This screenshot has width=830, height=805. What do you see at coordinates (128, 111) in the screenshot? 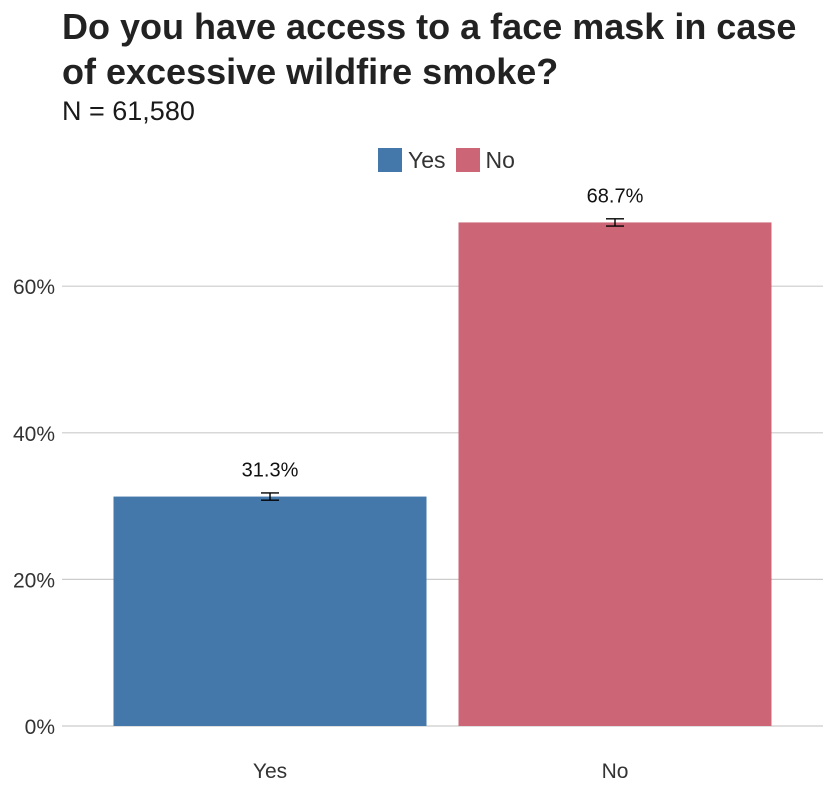
I see `chart-subtitle: N = 61,580` at bounding box center [128, 111].